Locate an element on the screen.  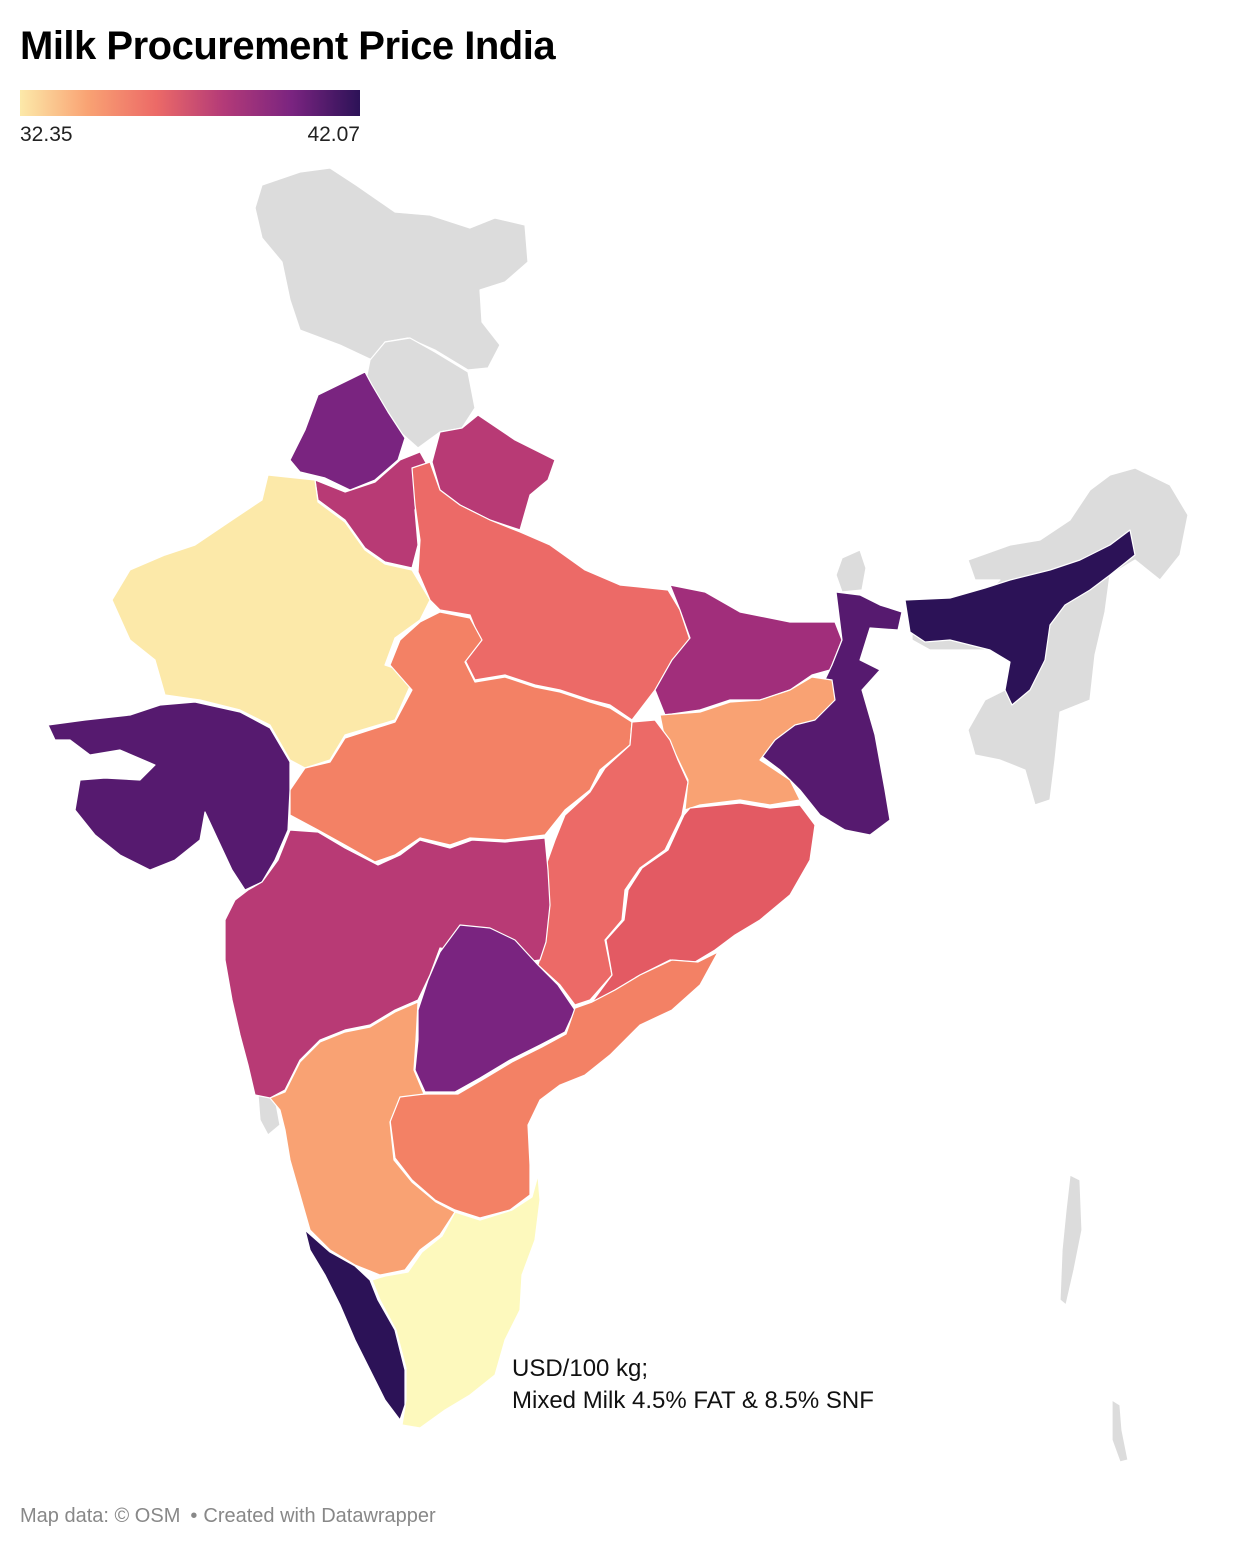
region-assam is located at coordinates (1020, 617).